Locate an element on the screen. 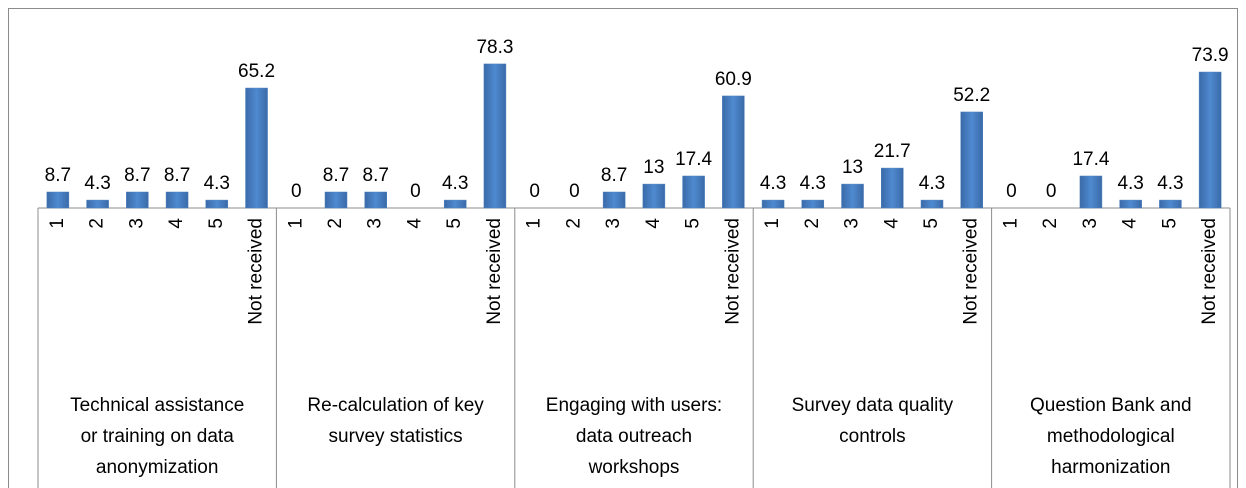 The image size is (1246, 488). data-label: 60.9 is located at coordinates (733, 79).